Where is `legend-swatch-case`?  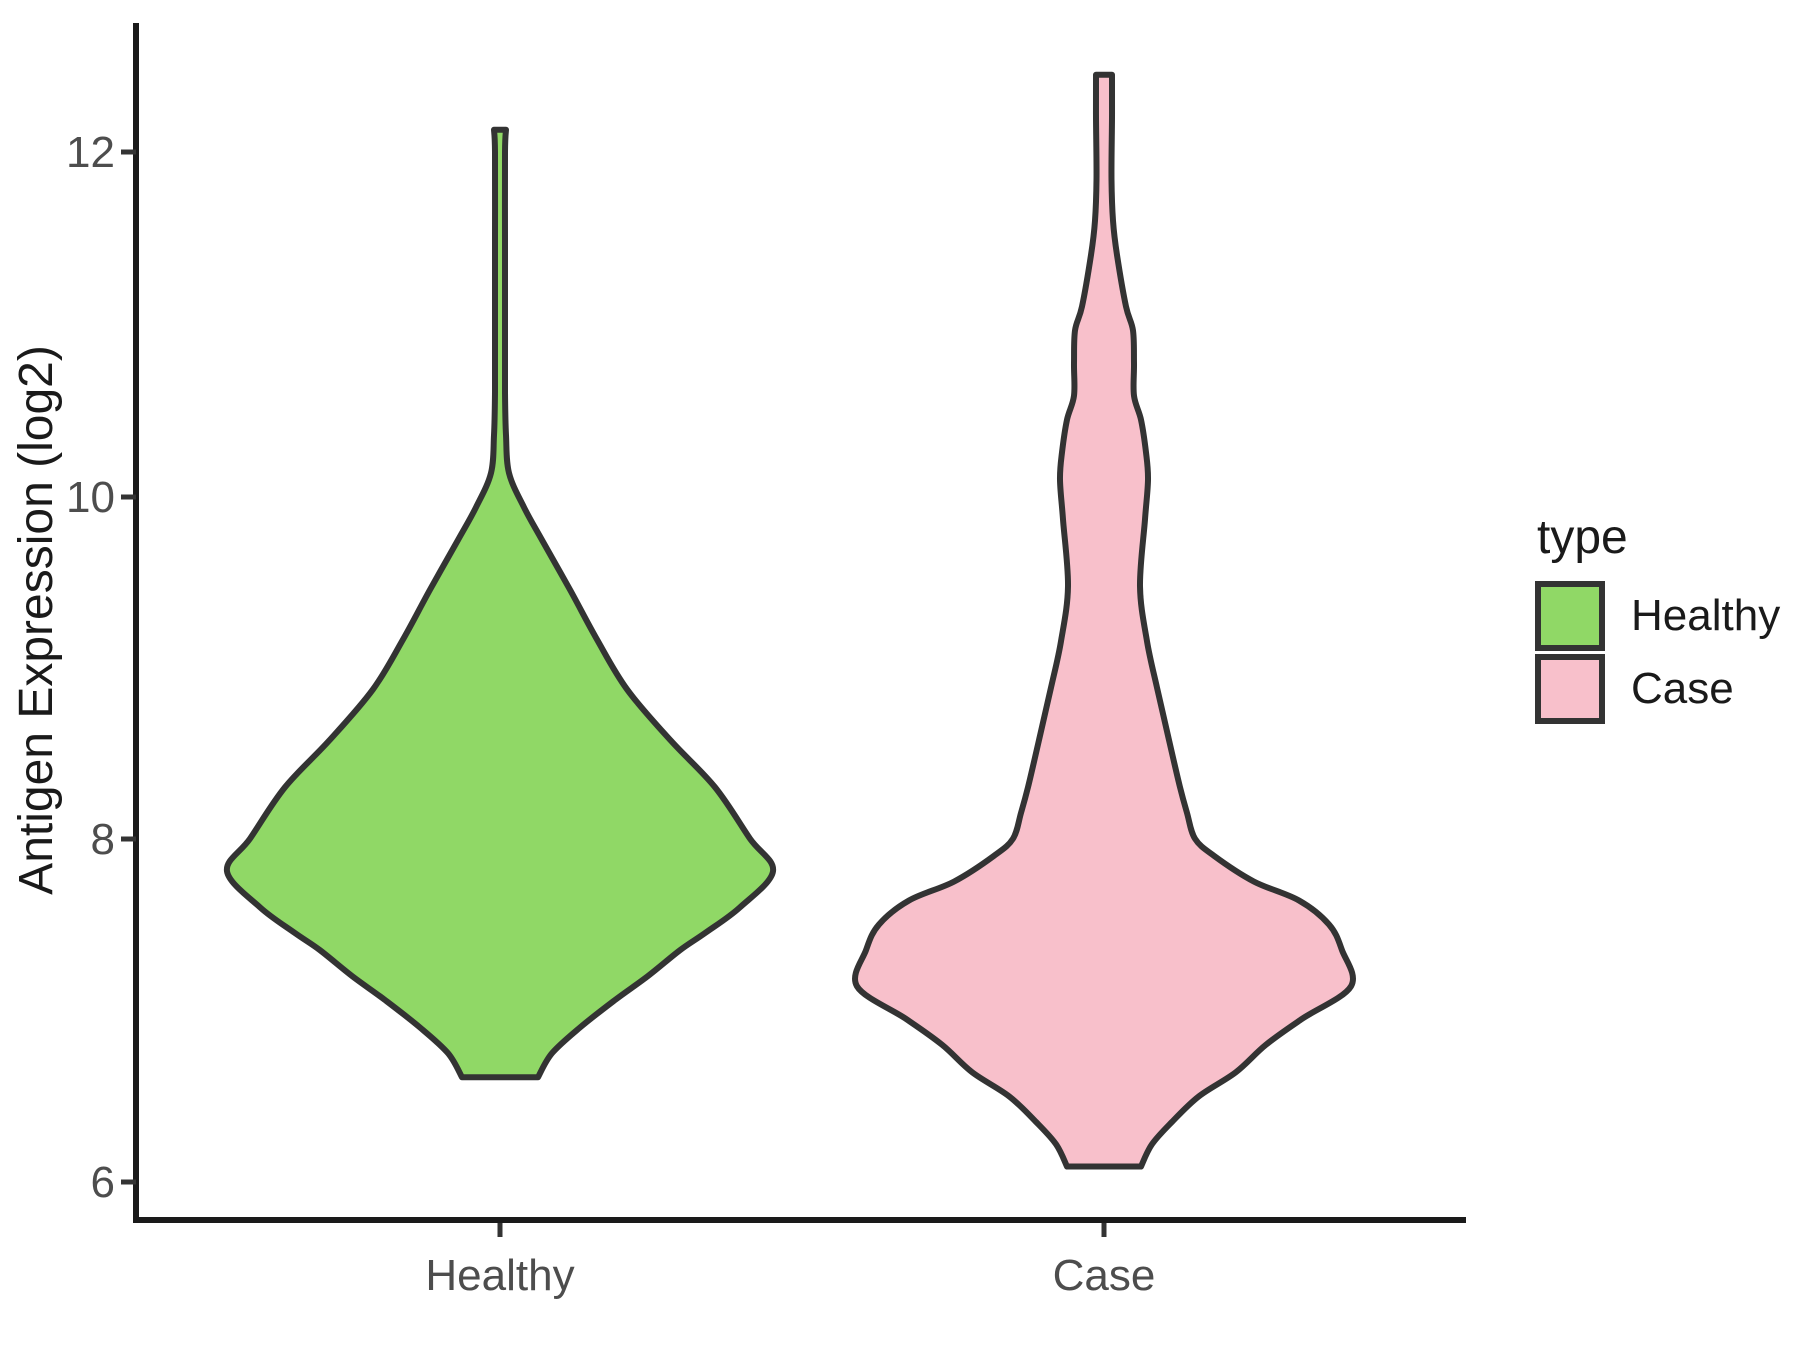 legend-swatch-case is located at coordinates (1570, 689).